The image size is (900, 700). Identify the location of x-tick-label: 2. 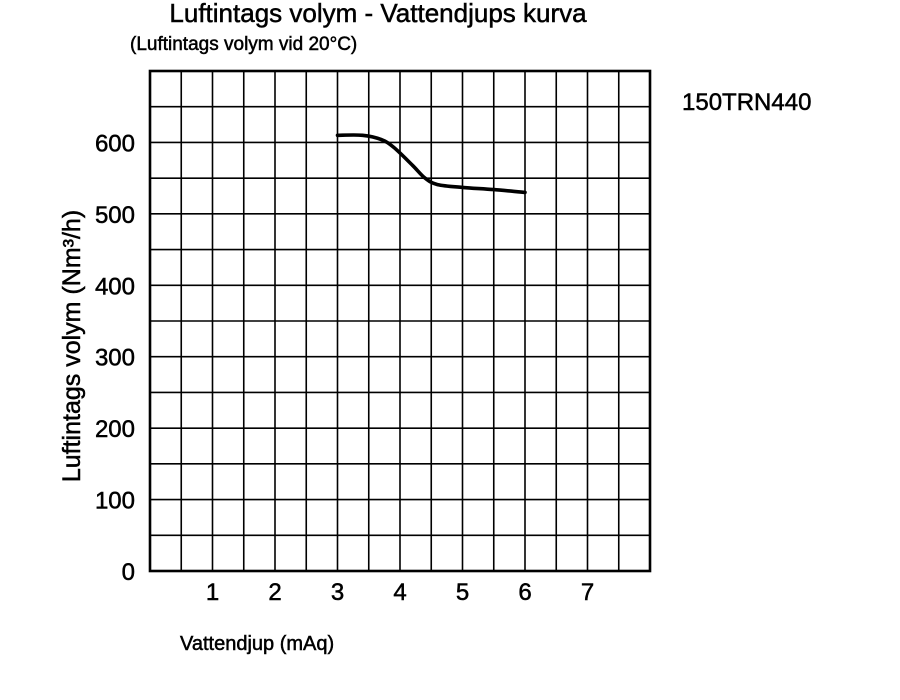
(274, 592).